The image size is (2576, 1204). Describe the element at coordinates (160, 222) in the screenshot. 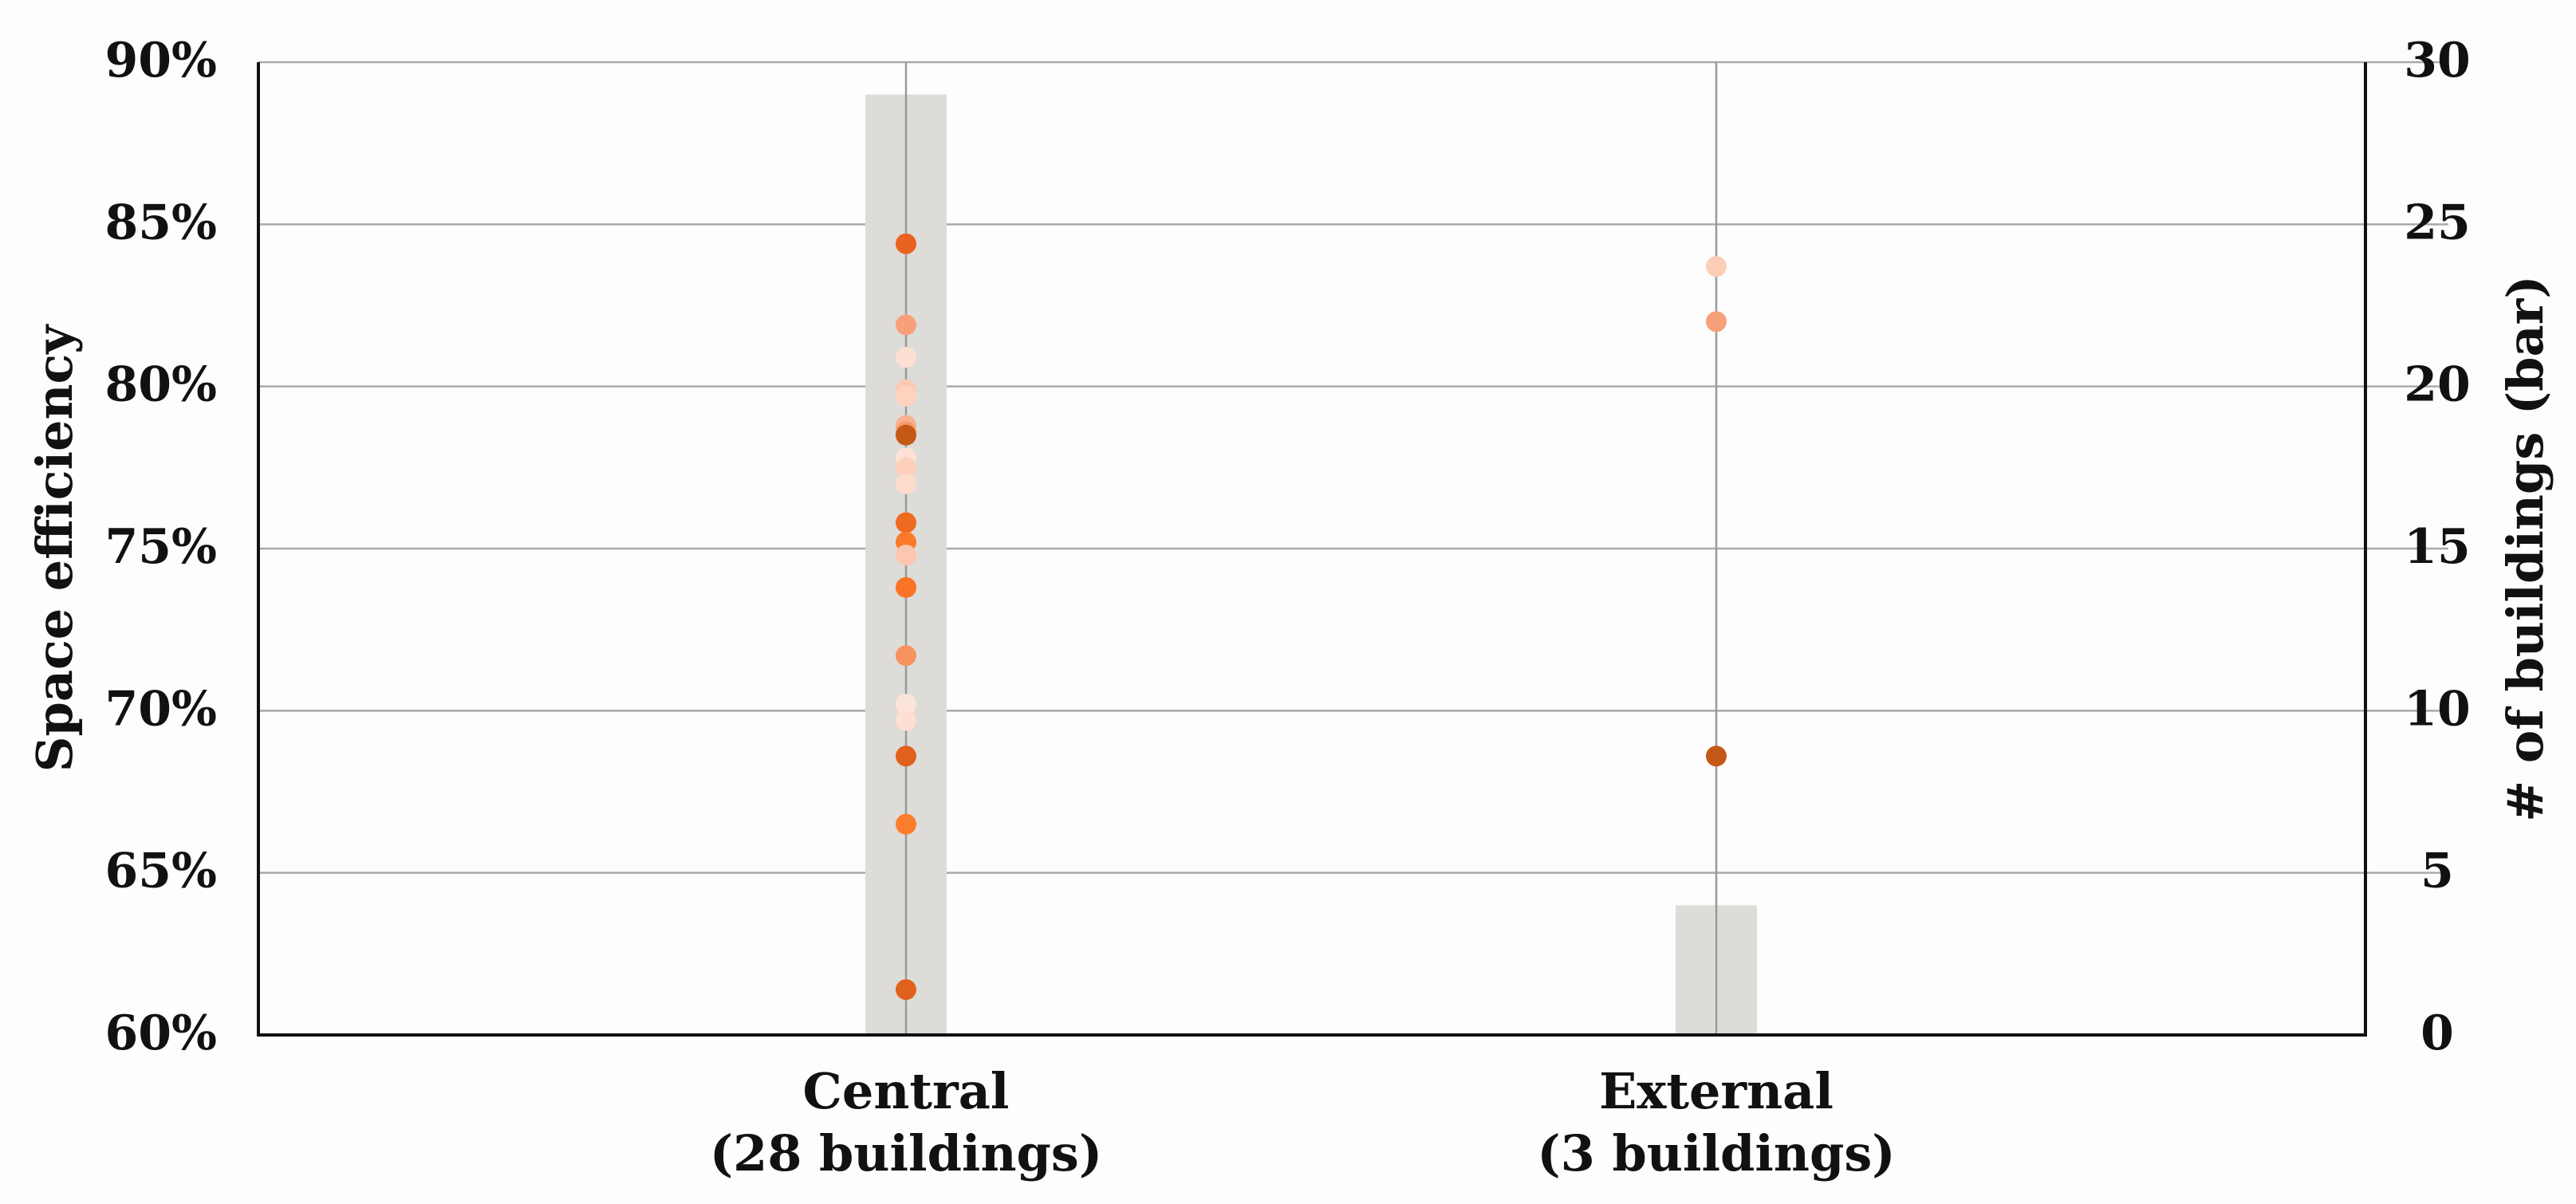

I see `left-tick-label: 85%` at that location.